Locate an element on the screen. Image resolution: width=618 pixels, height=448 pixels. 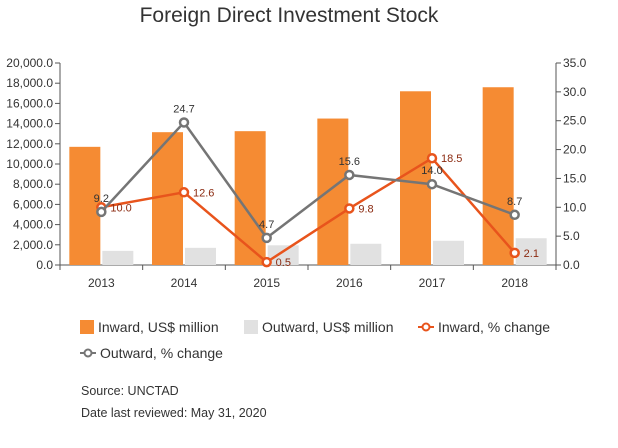
left-tick-label: 8,000.0 is located at coordinates (33, 184).